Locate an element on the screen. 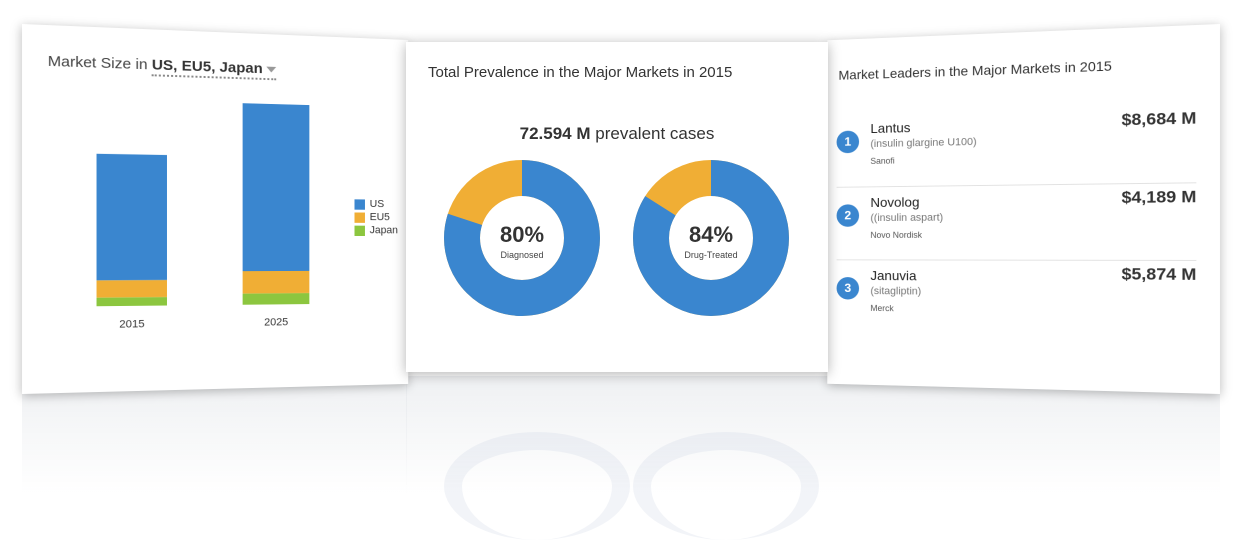  drug-sales: $8,684 M is located at coordinates (1159, 119).